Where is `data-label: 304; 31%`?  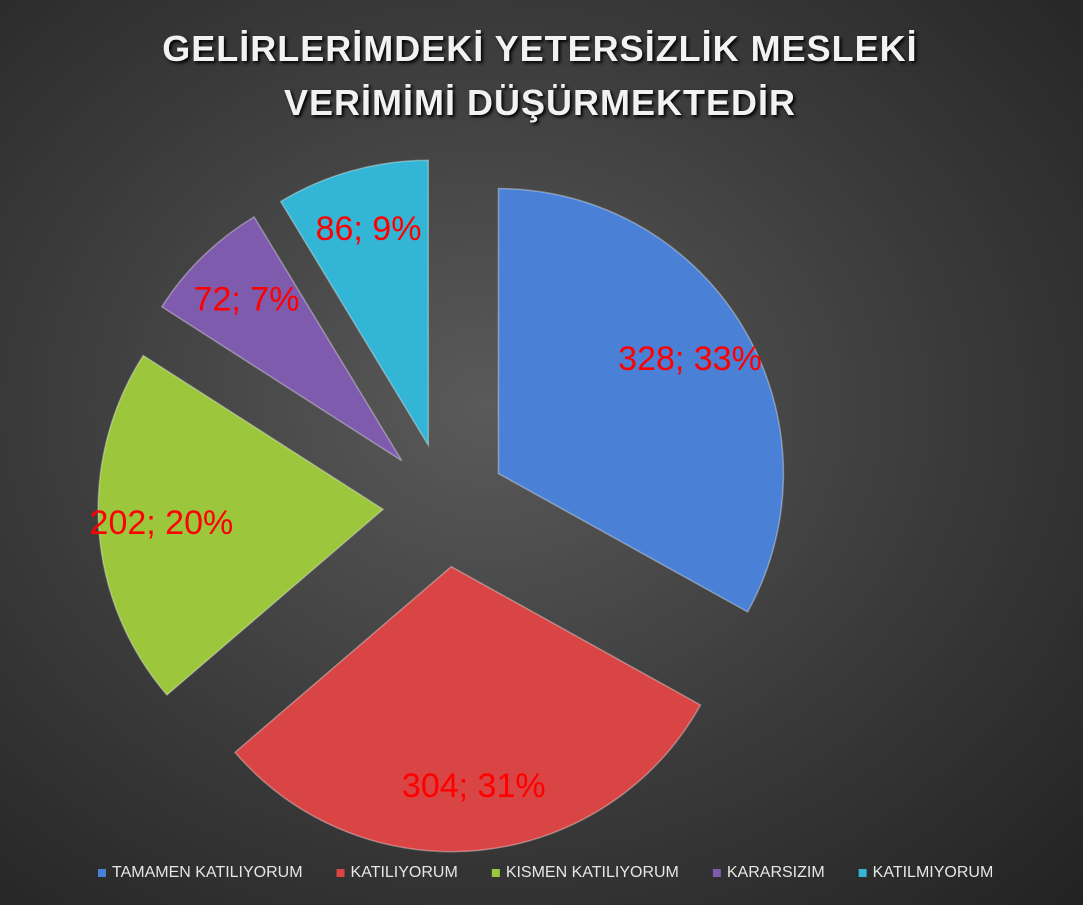
data-label: 304; 31% is located at coordinates (474, 786).